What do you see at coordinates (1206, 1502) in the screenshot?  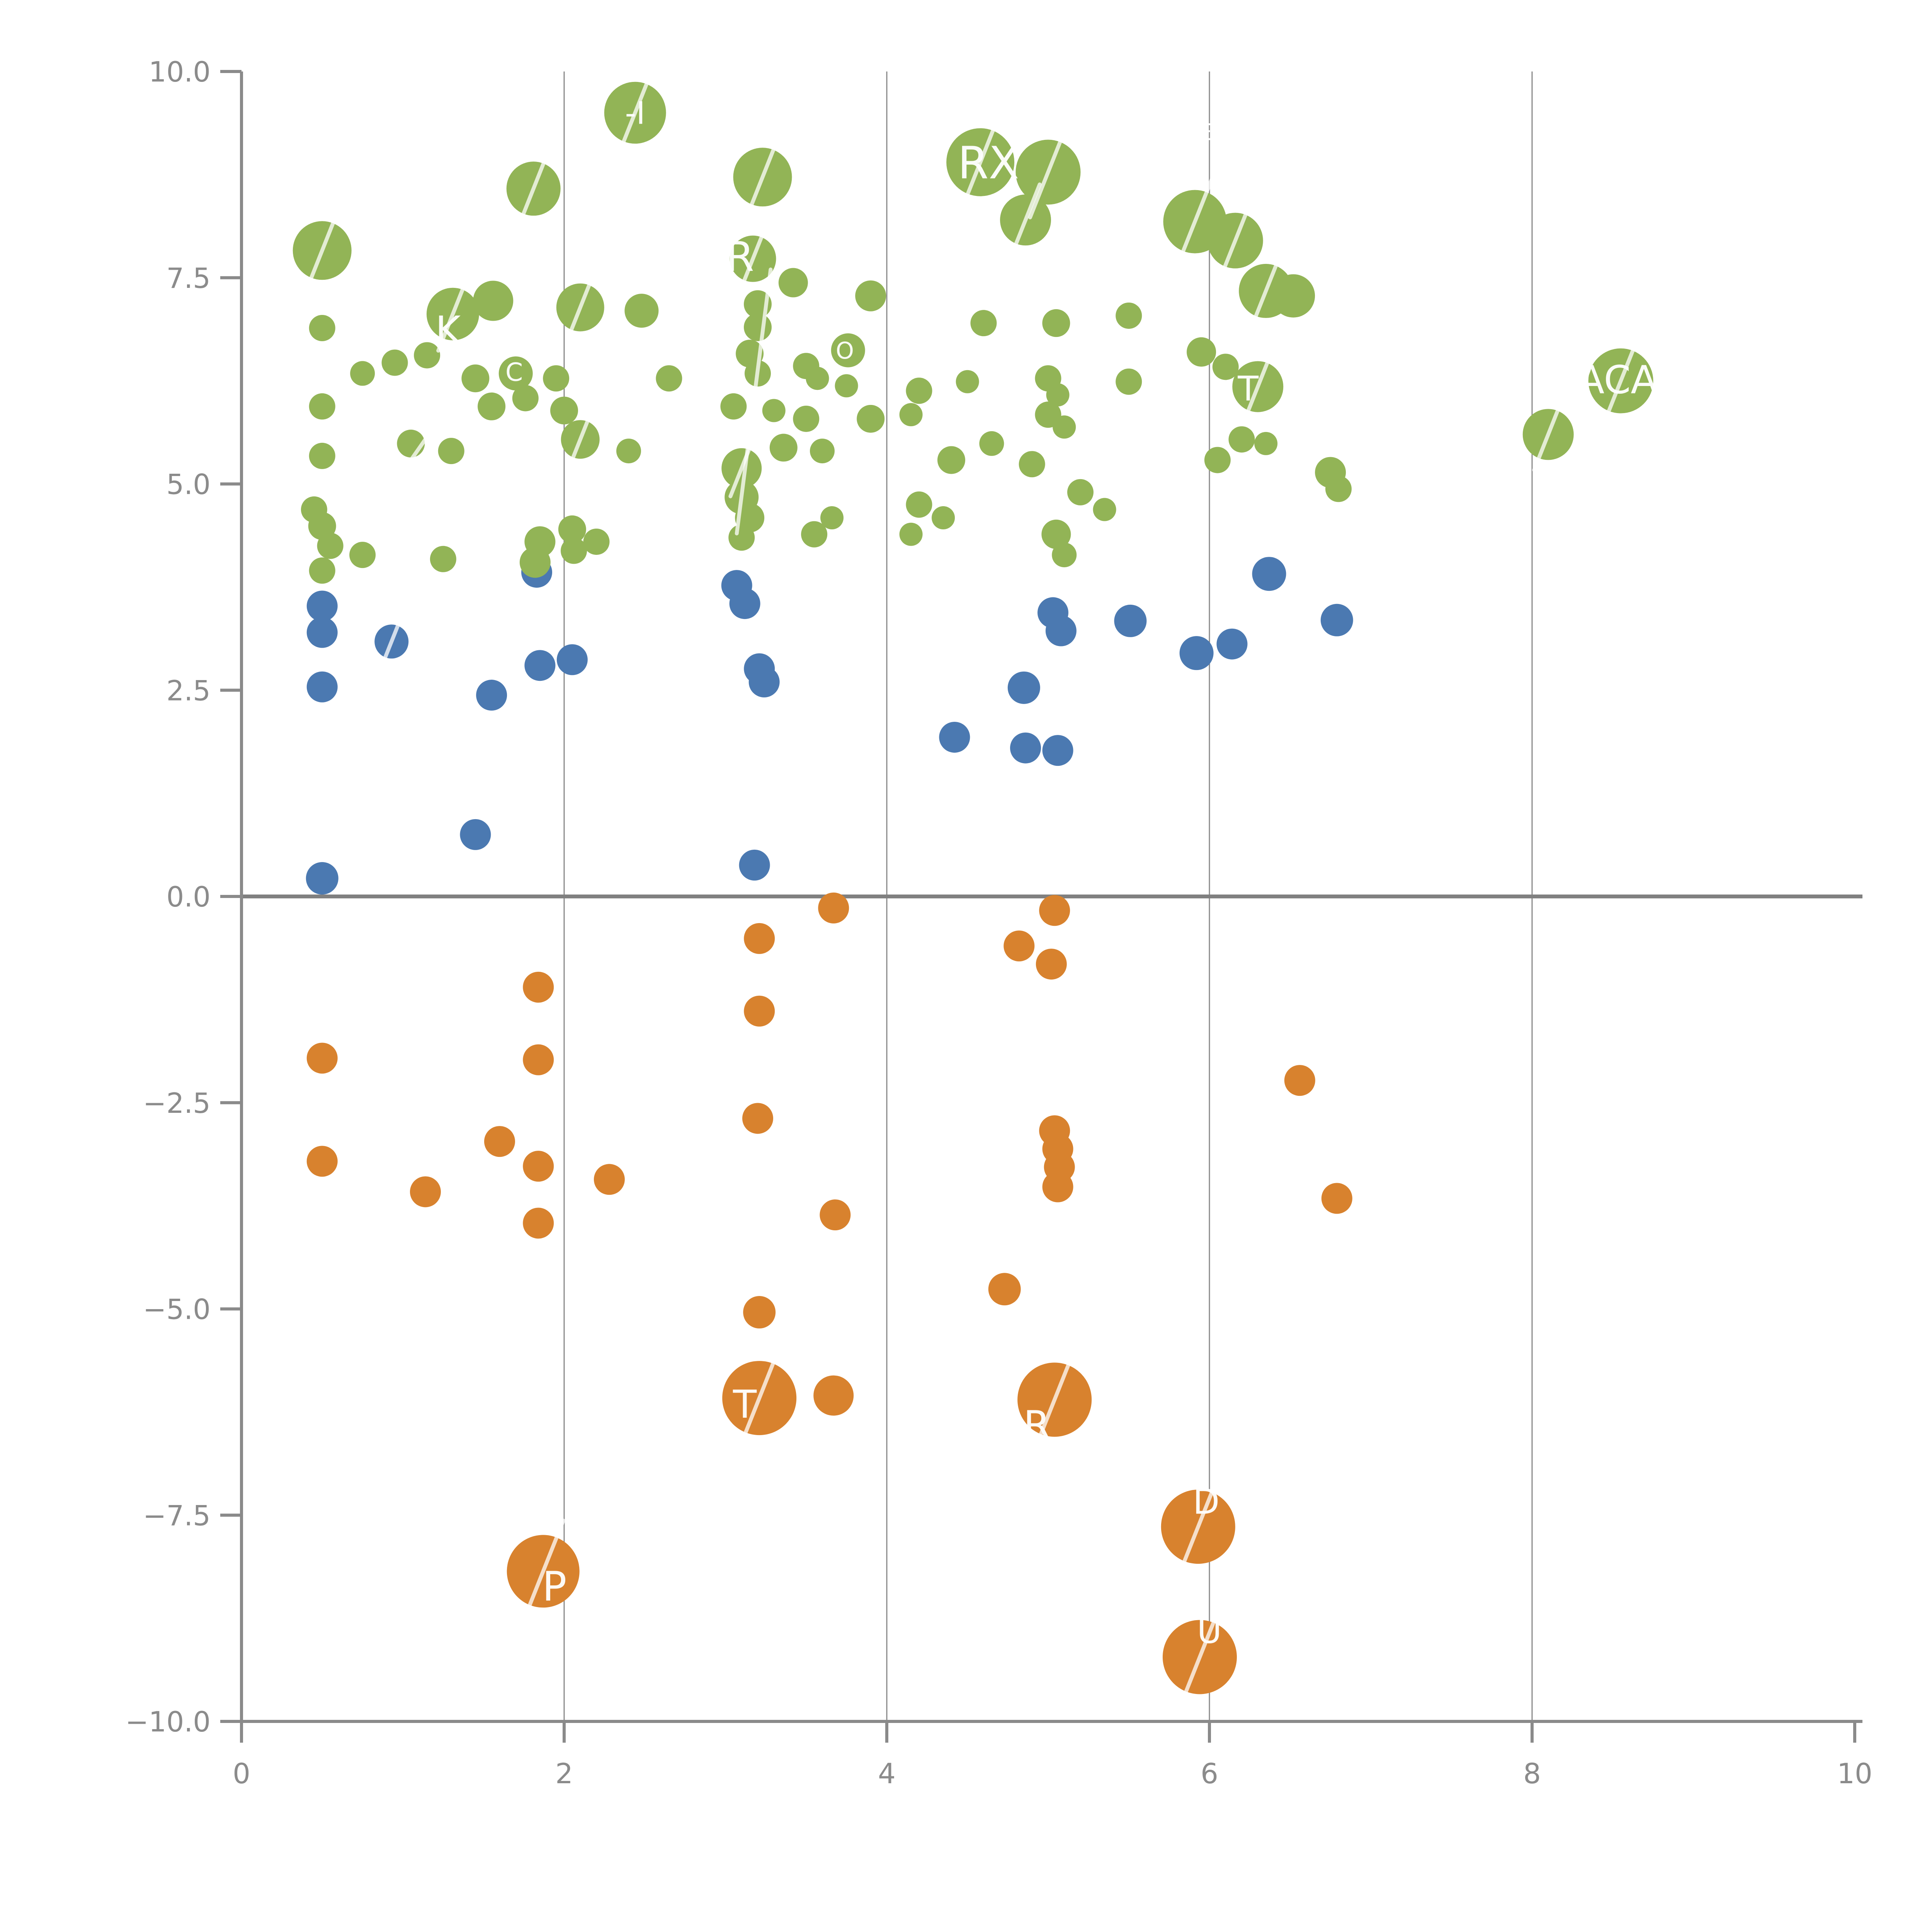 I see `bubble-label: D` at bounding box center [1206, 1502].